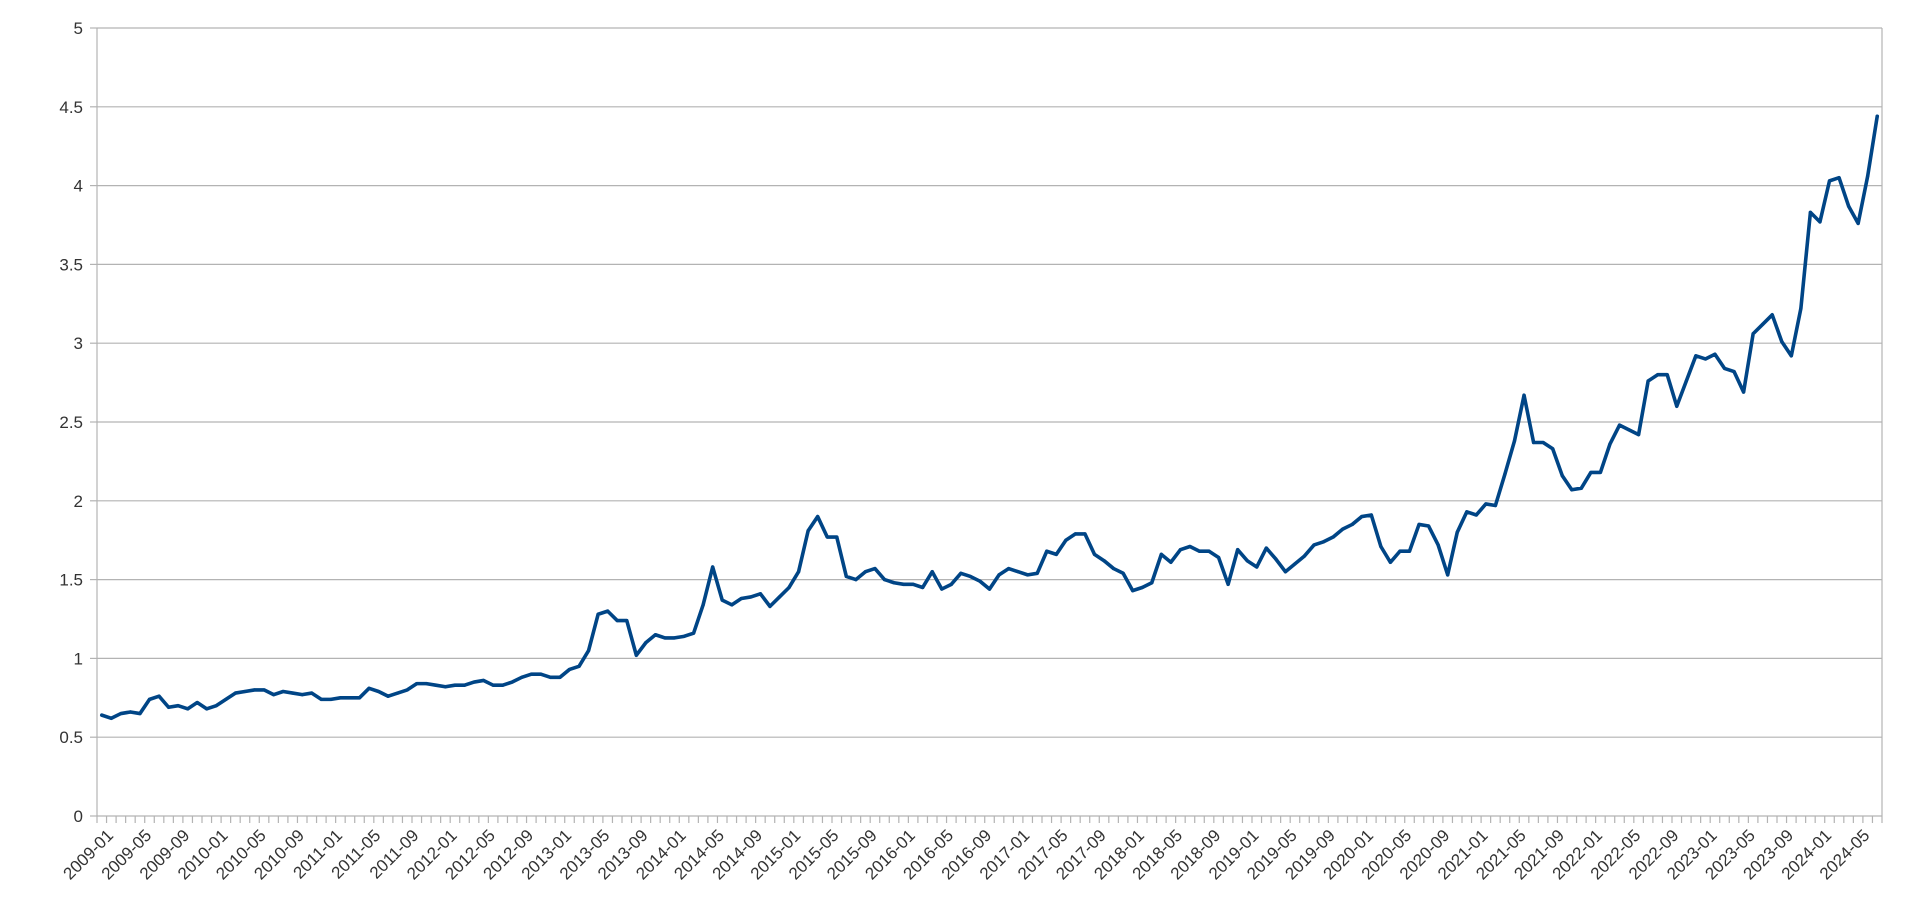 The width and height of the screenshot is (1920, 914). What do you see at coordinates (78, 658) in the screenshot?
I see `y-tick-label: 1` at bounding box center [78, 658].